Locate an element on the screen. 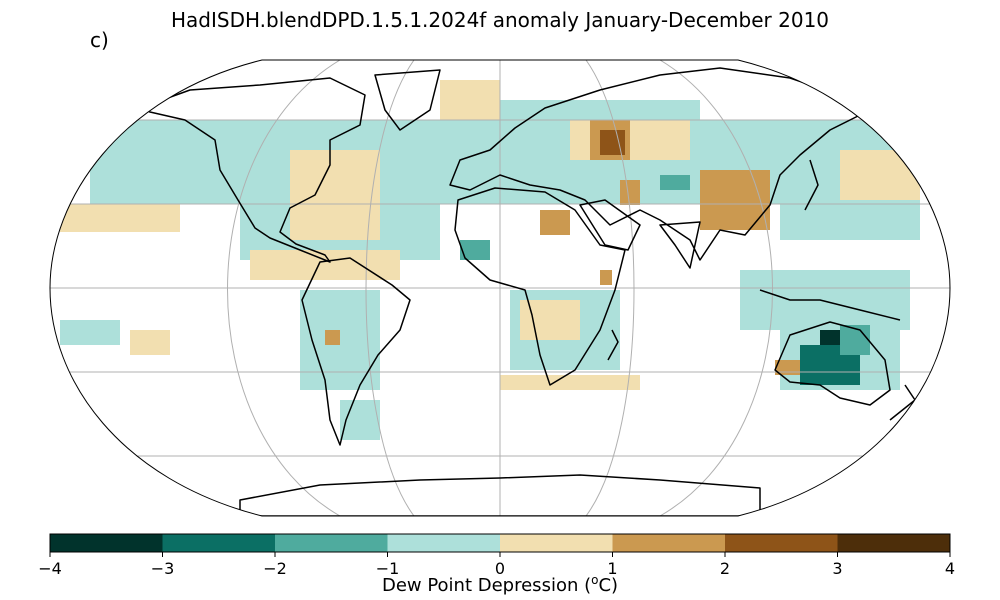 The height and width of the screenshot is (600, 1000). panel-label: c) is located at coordinates (99, 40).